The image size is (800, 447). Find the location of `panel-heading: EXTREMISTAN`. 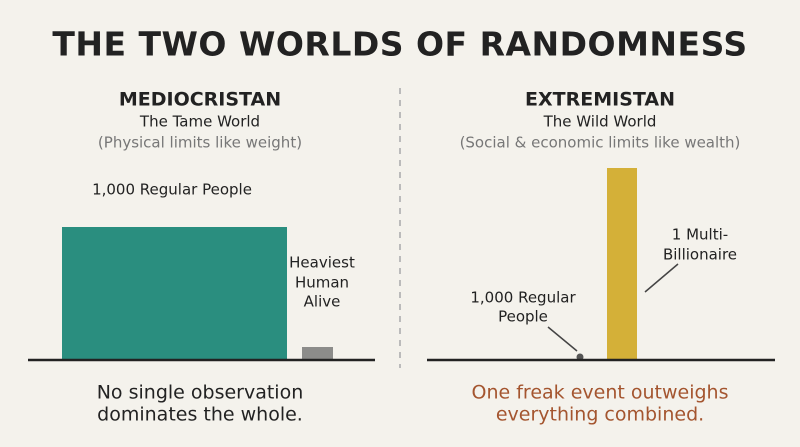

panel-heading: EXTREMISTAN is located at coordinates (600, 100).